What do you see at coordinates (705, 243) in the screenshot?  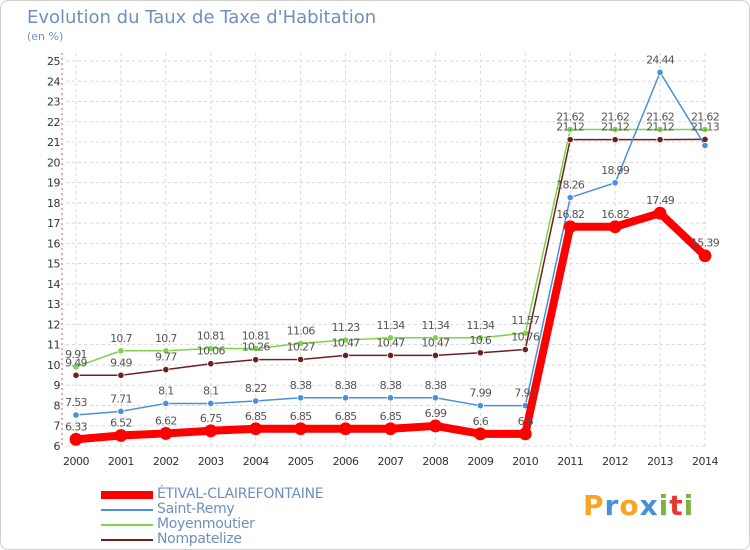 I see `data-label-etival-clairefontaine: 15.39` at bounding box center [705, 243].